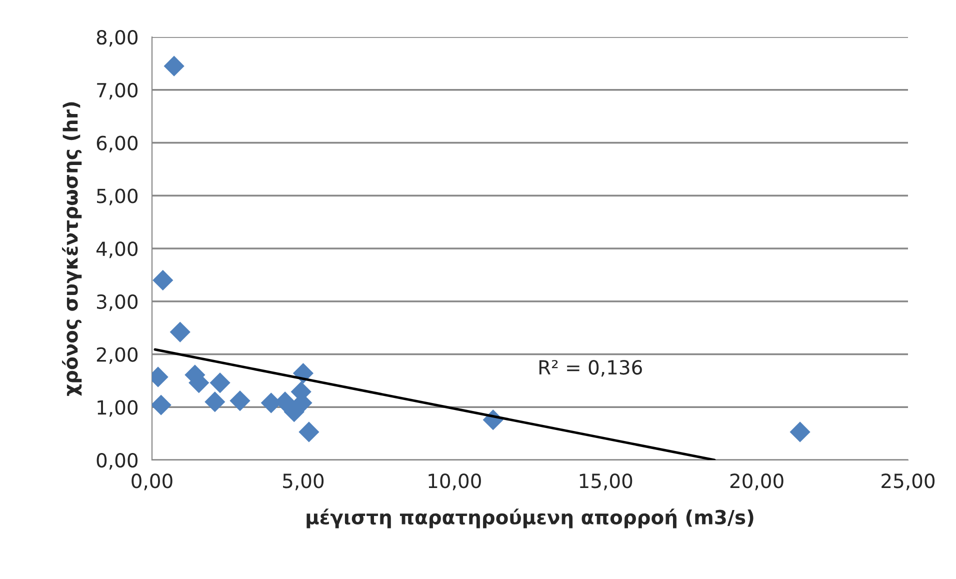 The width and height of the screenshot is (956, 579). I want to click on x-tick-label: 20,00, so click(757, 482).